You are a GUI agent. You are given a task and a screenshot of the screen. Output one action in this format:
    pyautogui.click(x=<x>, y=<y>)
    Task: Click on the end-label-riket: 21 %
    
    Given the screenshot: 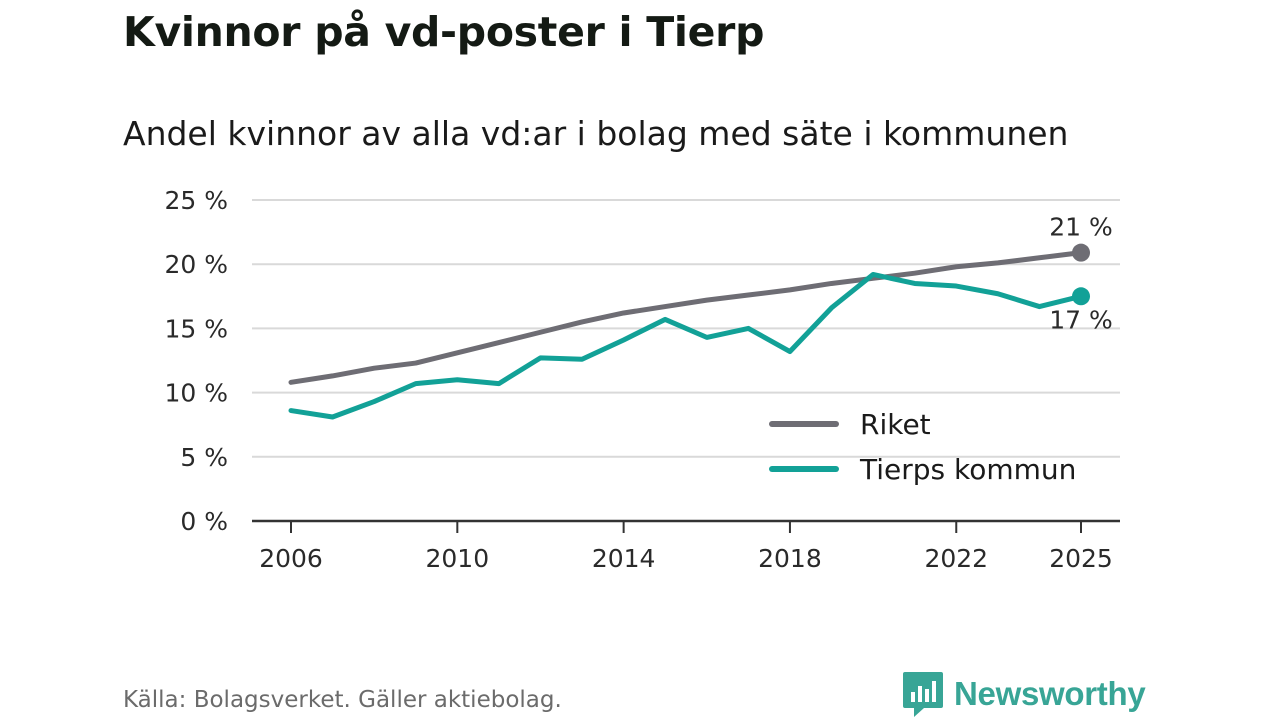 What is the action you would take?
    pyautogui.click(x=1081, y=227)
    